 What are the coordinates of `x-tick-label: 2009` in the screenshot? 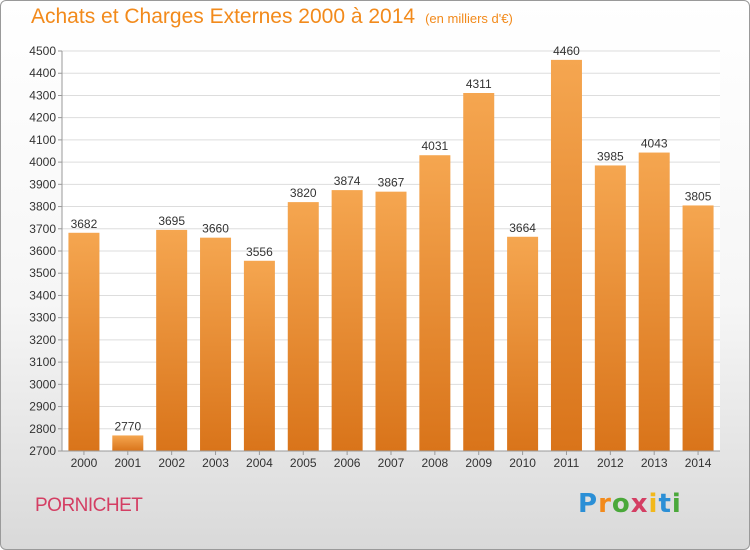 It's located at (478, 463).